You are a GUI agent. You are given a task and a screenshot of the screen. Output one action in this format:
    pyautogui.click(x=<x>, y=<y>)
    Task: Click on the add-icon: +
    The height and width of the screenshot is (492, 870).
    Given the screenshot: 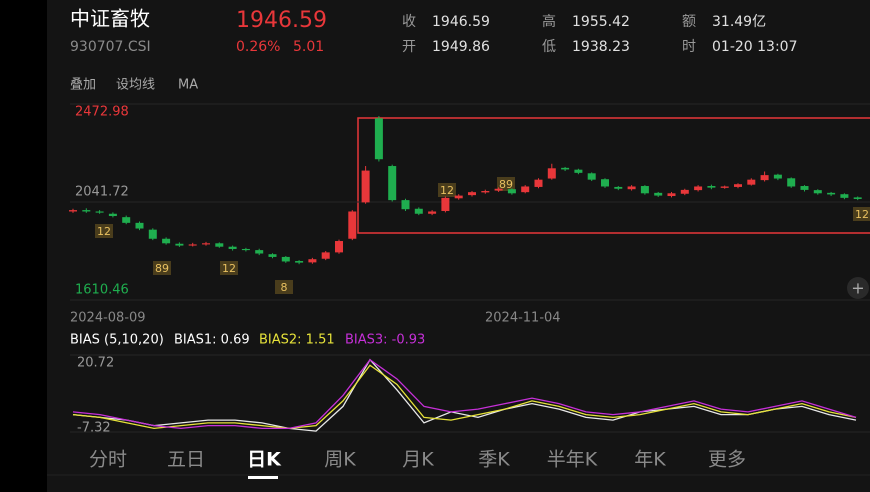 What is the action you would take?
    pyautogui.click(x=857, y=288)
    